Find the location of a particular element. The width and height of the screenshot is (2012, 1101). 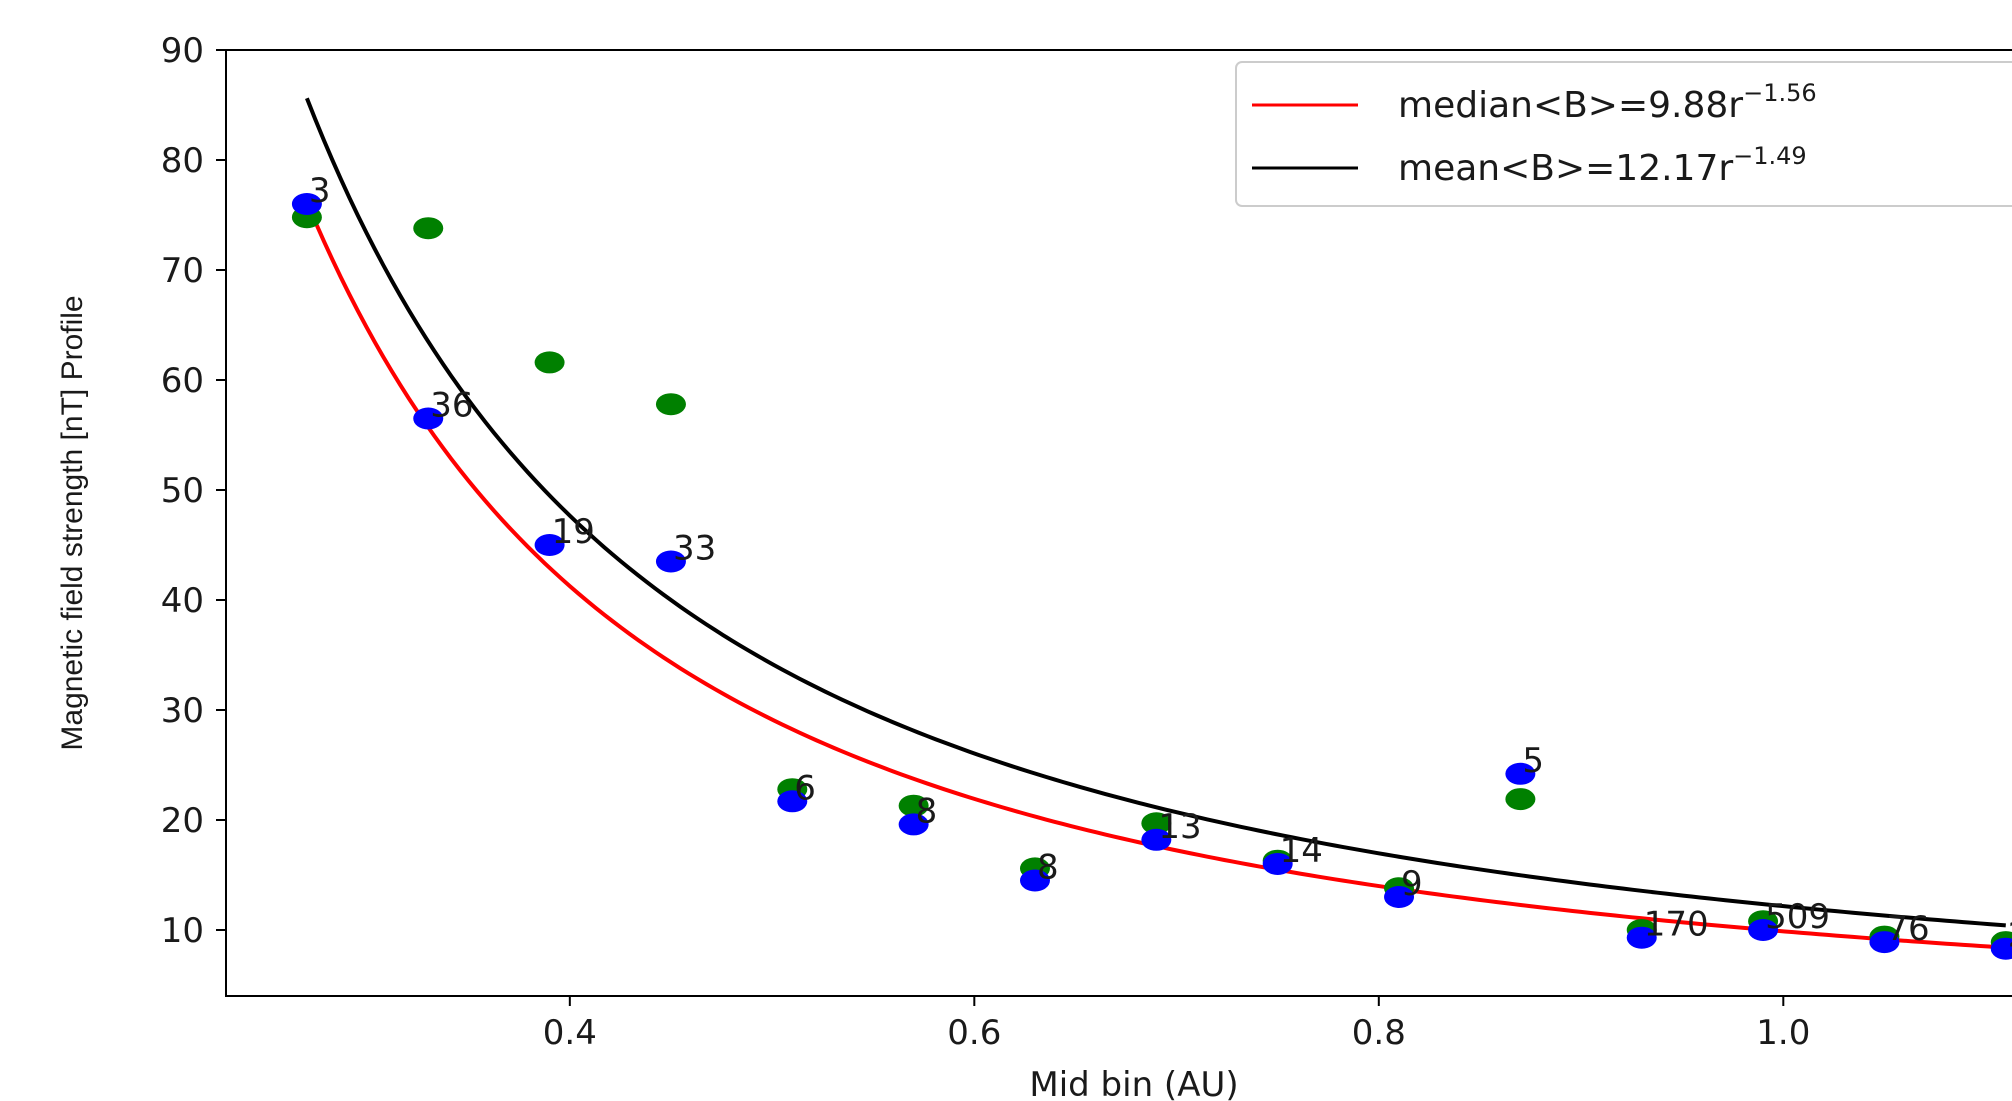

point-count-label: 170 is located at coordinates (1676, 925).